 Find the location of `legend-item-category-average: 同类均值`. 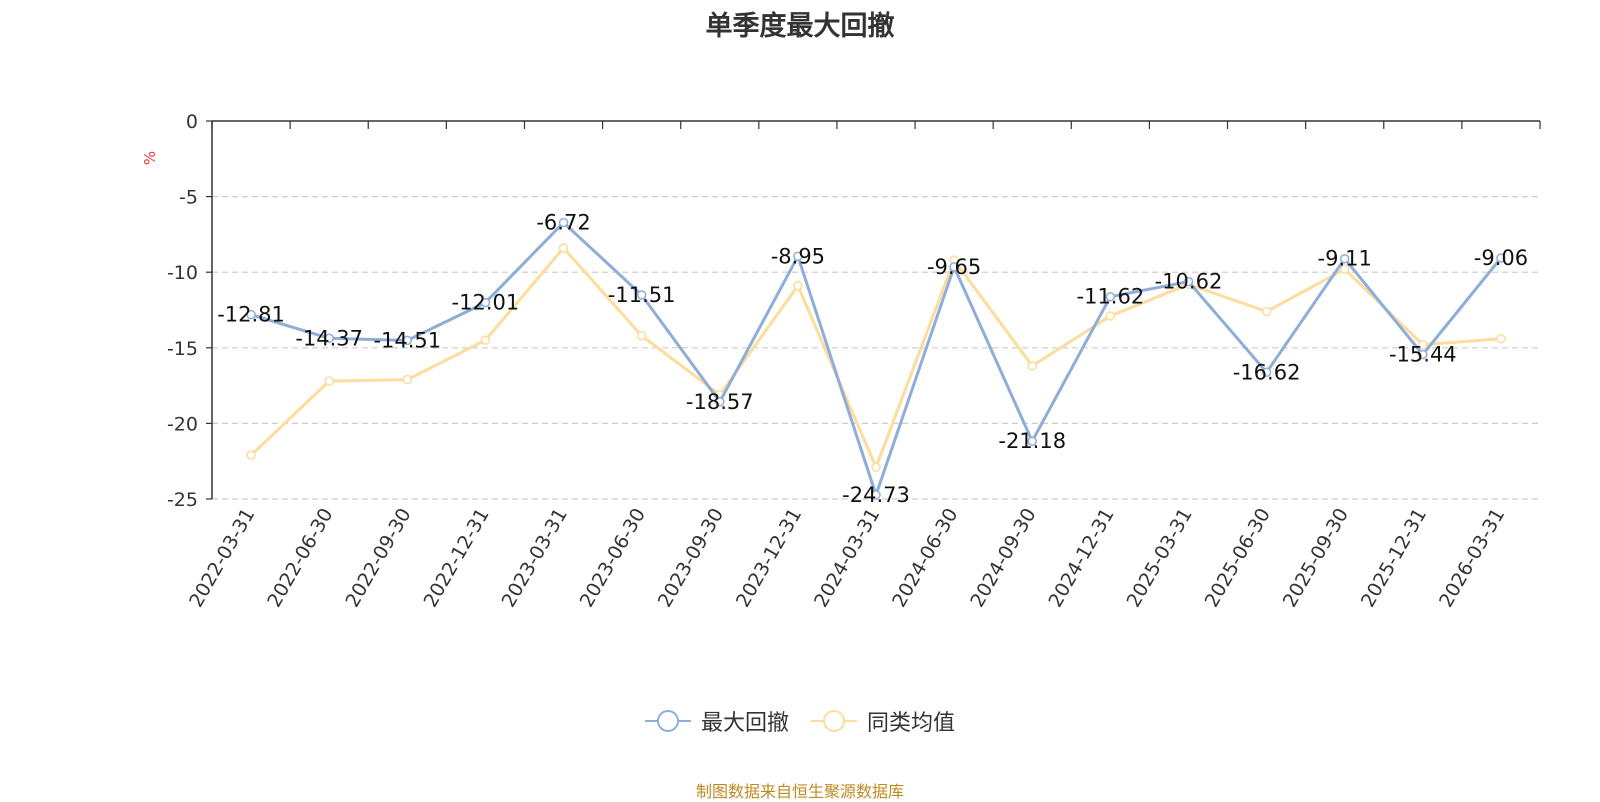

legend-item-category-average: 同类均值 is located at coordinates (883, 721).